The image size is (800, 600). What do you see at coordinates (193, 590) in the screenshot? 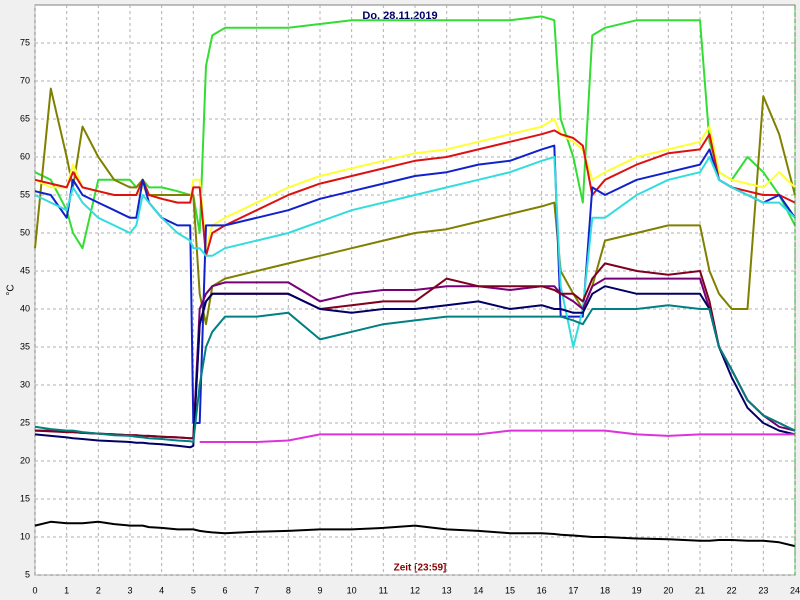
I see `x-tick-label: 5` at bounding box center [193, 590].